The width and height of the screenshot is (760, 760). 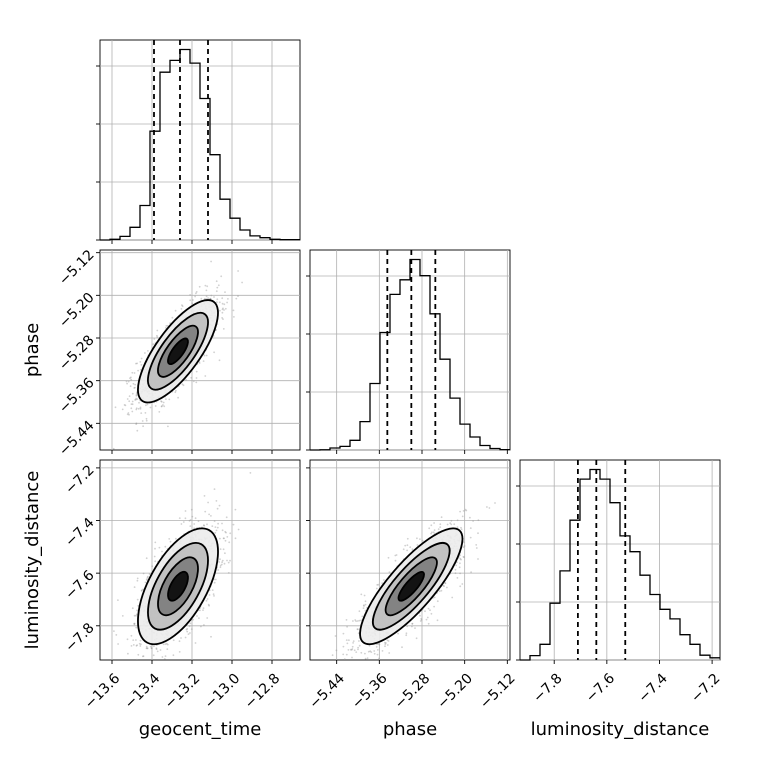 What do you see at coordinates (600, 687) in the screenshot?
I see `x-tick-label: −7.6` at bounding box center [600, 687].